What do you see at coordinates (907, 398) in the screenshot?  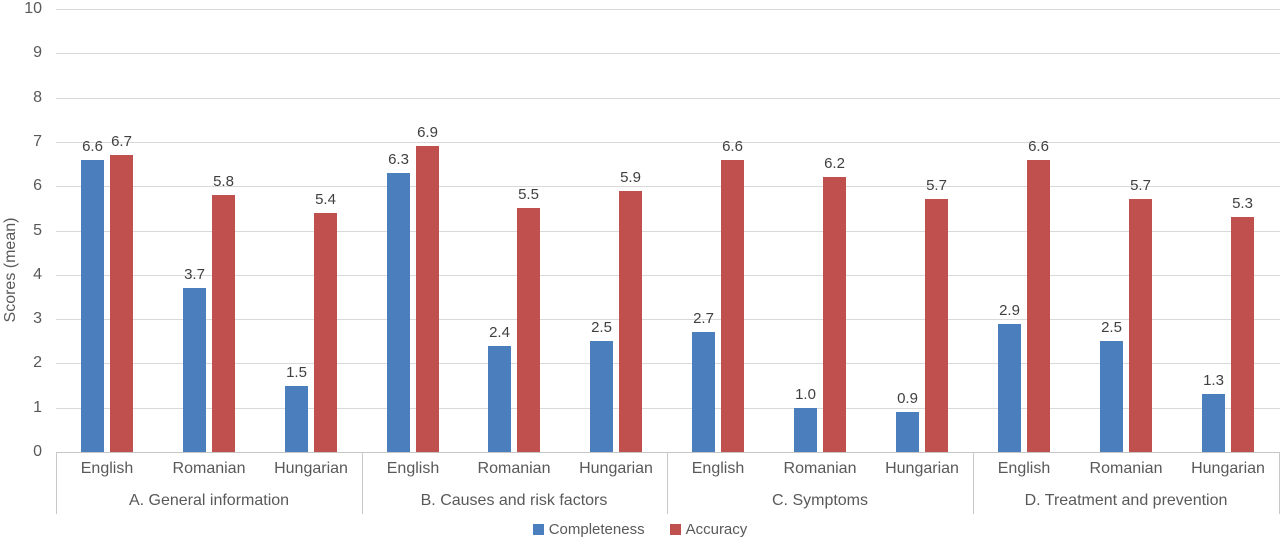 I see `bar-value-label: 0.9` at bounding box center [907, 398].